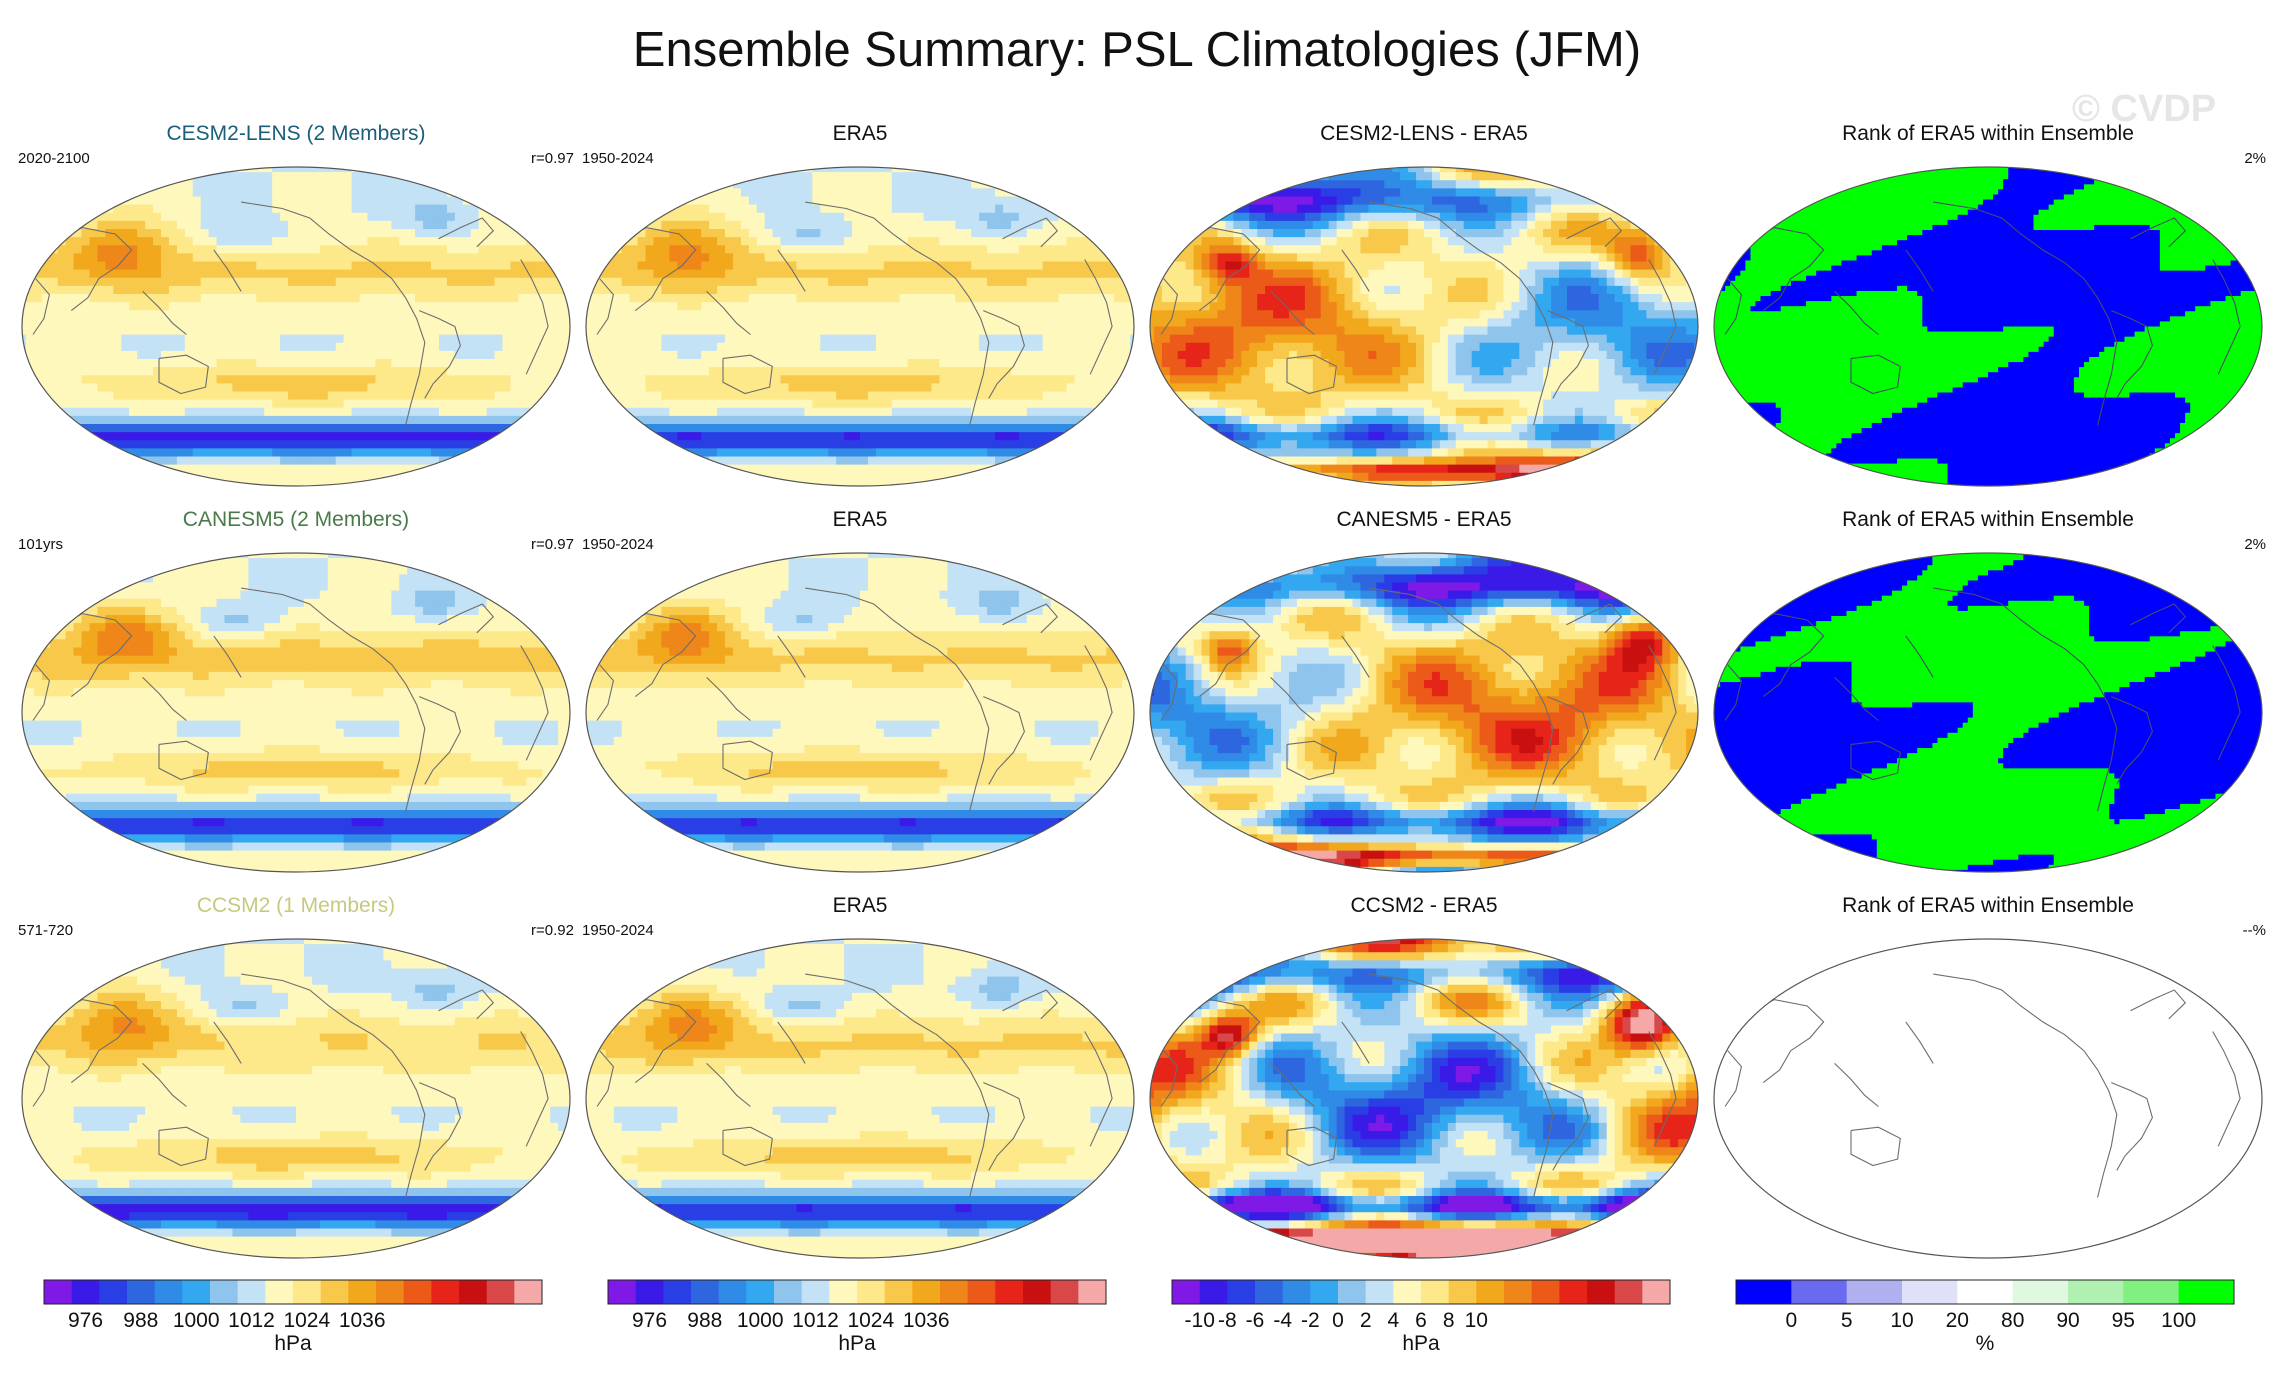  Describe the element at coordinates (1988, 520) in the screenshot. I see `panel-title: Rank of ERA5 within Ensemble` at that location.